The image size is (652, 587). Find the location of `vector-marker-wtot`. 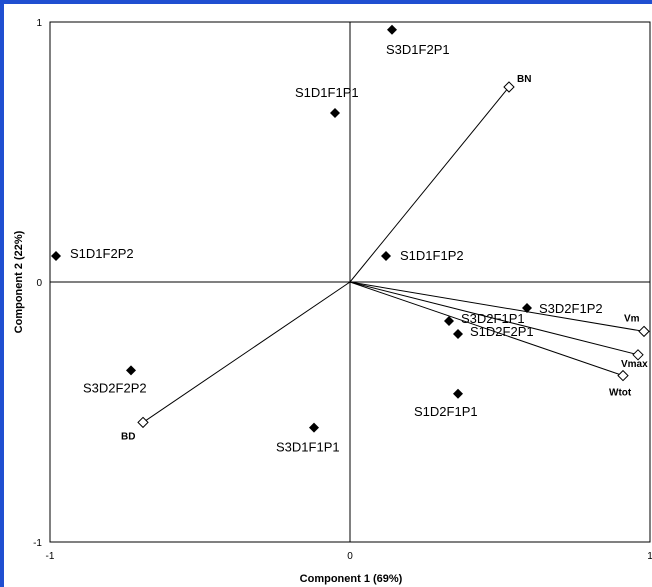

vector-marker-wtot is located at coordinates (623, 375).